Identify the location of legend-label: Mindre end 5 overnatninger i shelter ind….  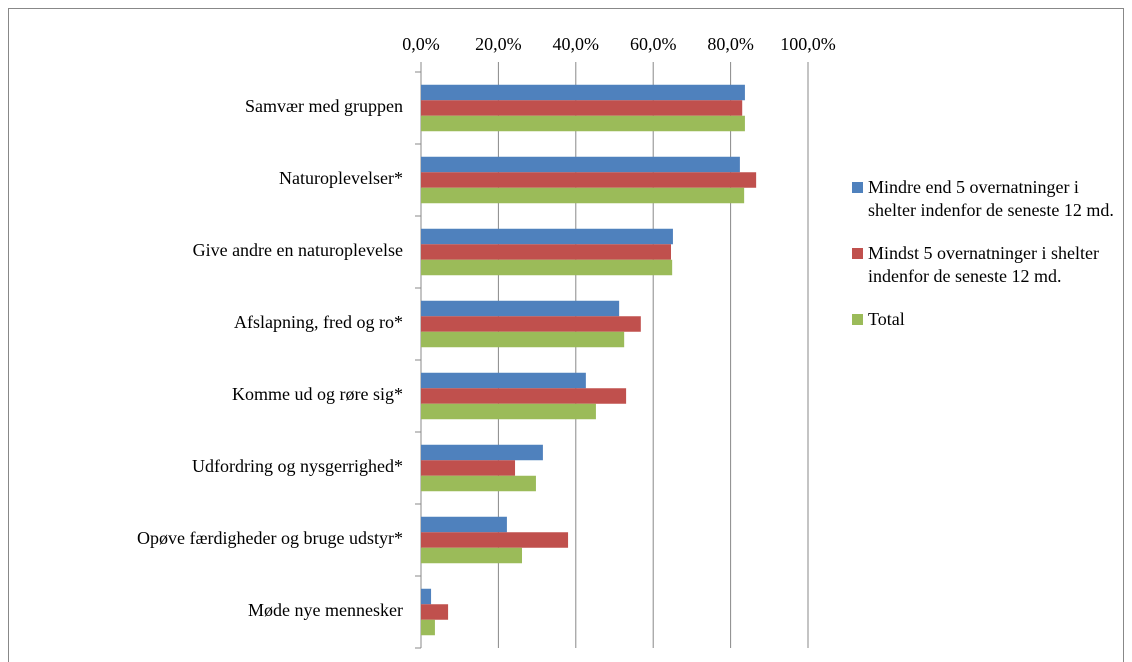
(991, 198).